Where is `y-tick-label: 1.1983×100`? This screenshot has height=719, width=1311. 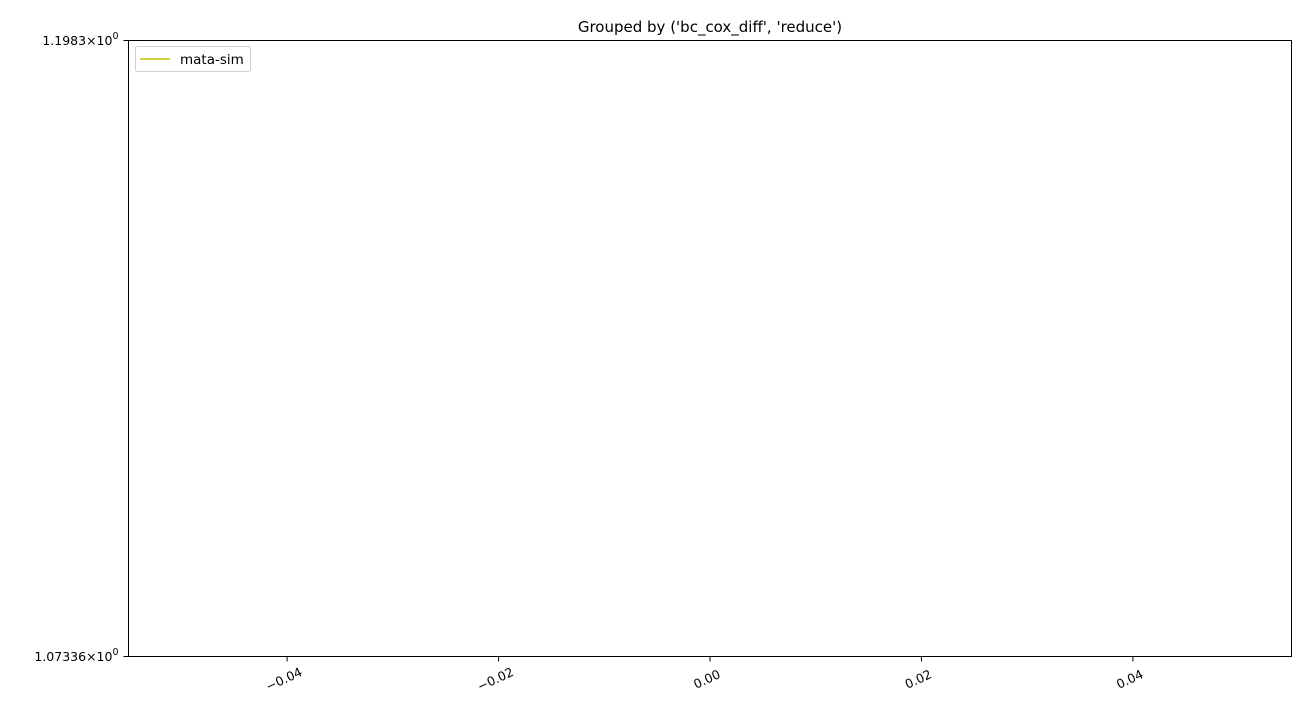
y-tick-label: 1.1983×100 is located at coordinates (80, 39).